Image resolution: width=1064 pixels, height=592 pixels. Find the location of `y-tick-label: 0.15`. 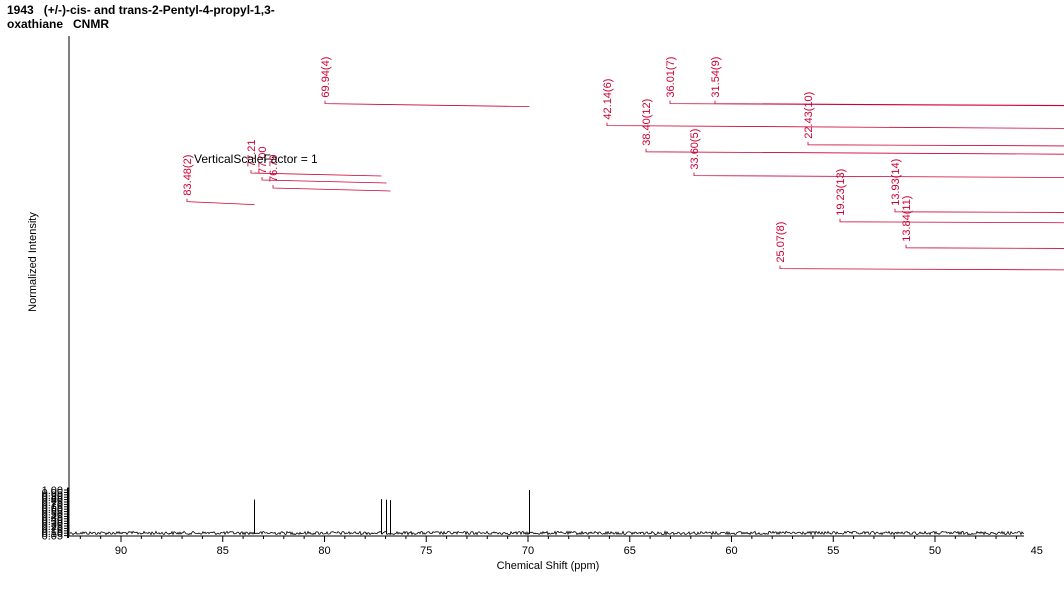

y-tick-label: 0.15 is located at coordinates (52, 532).